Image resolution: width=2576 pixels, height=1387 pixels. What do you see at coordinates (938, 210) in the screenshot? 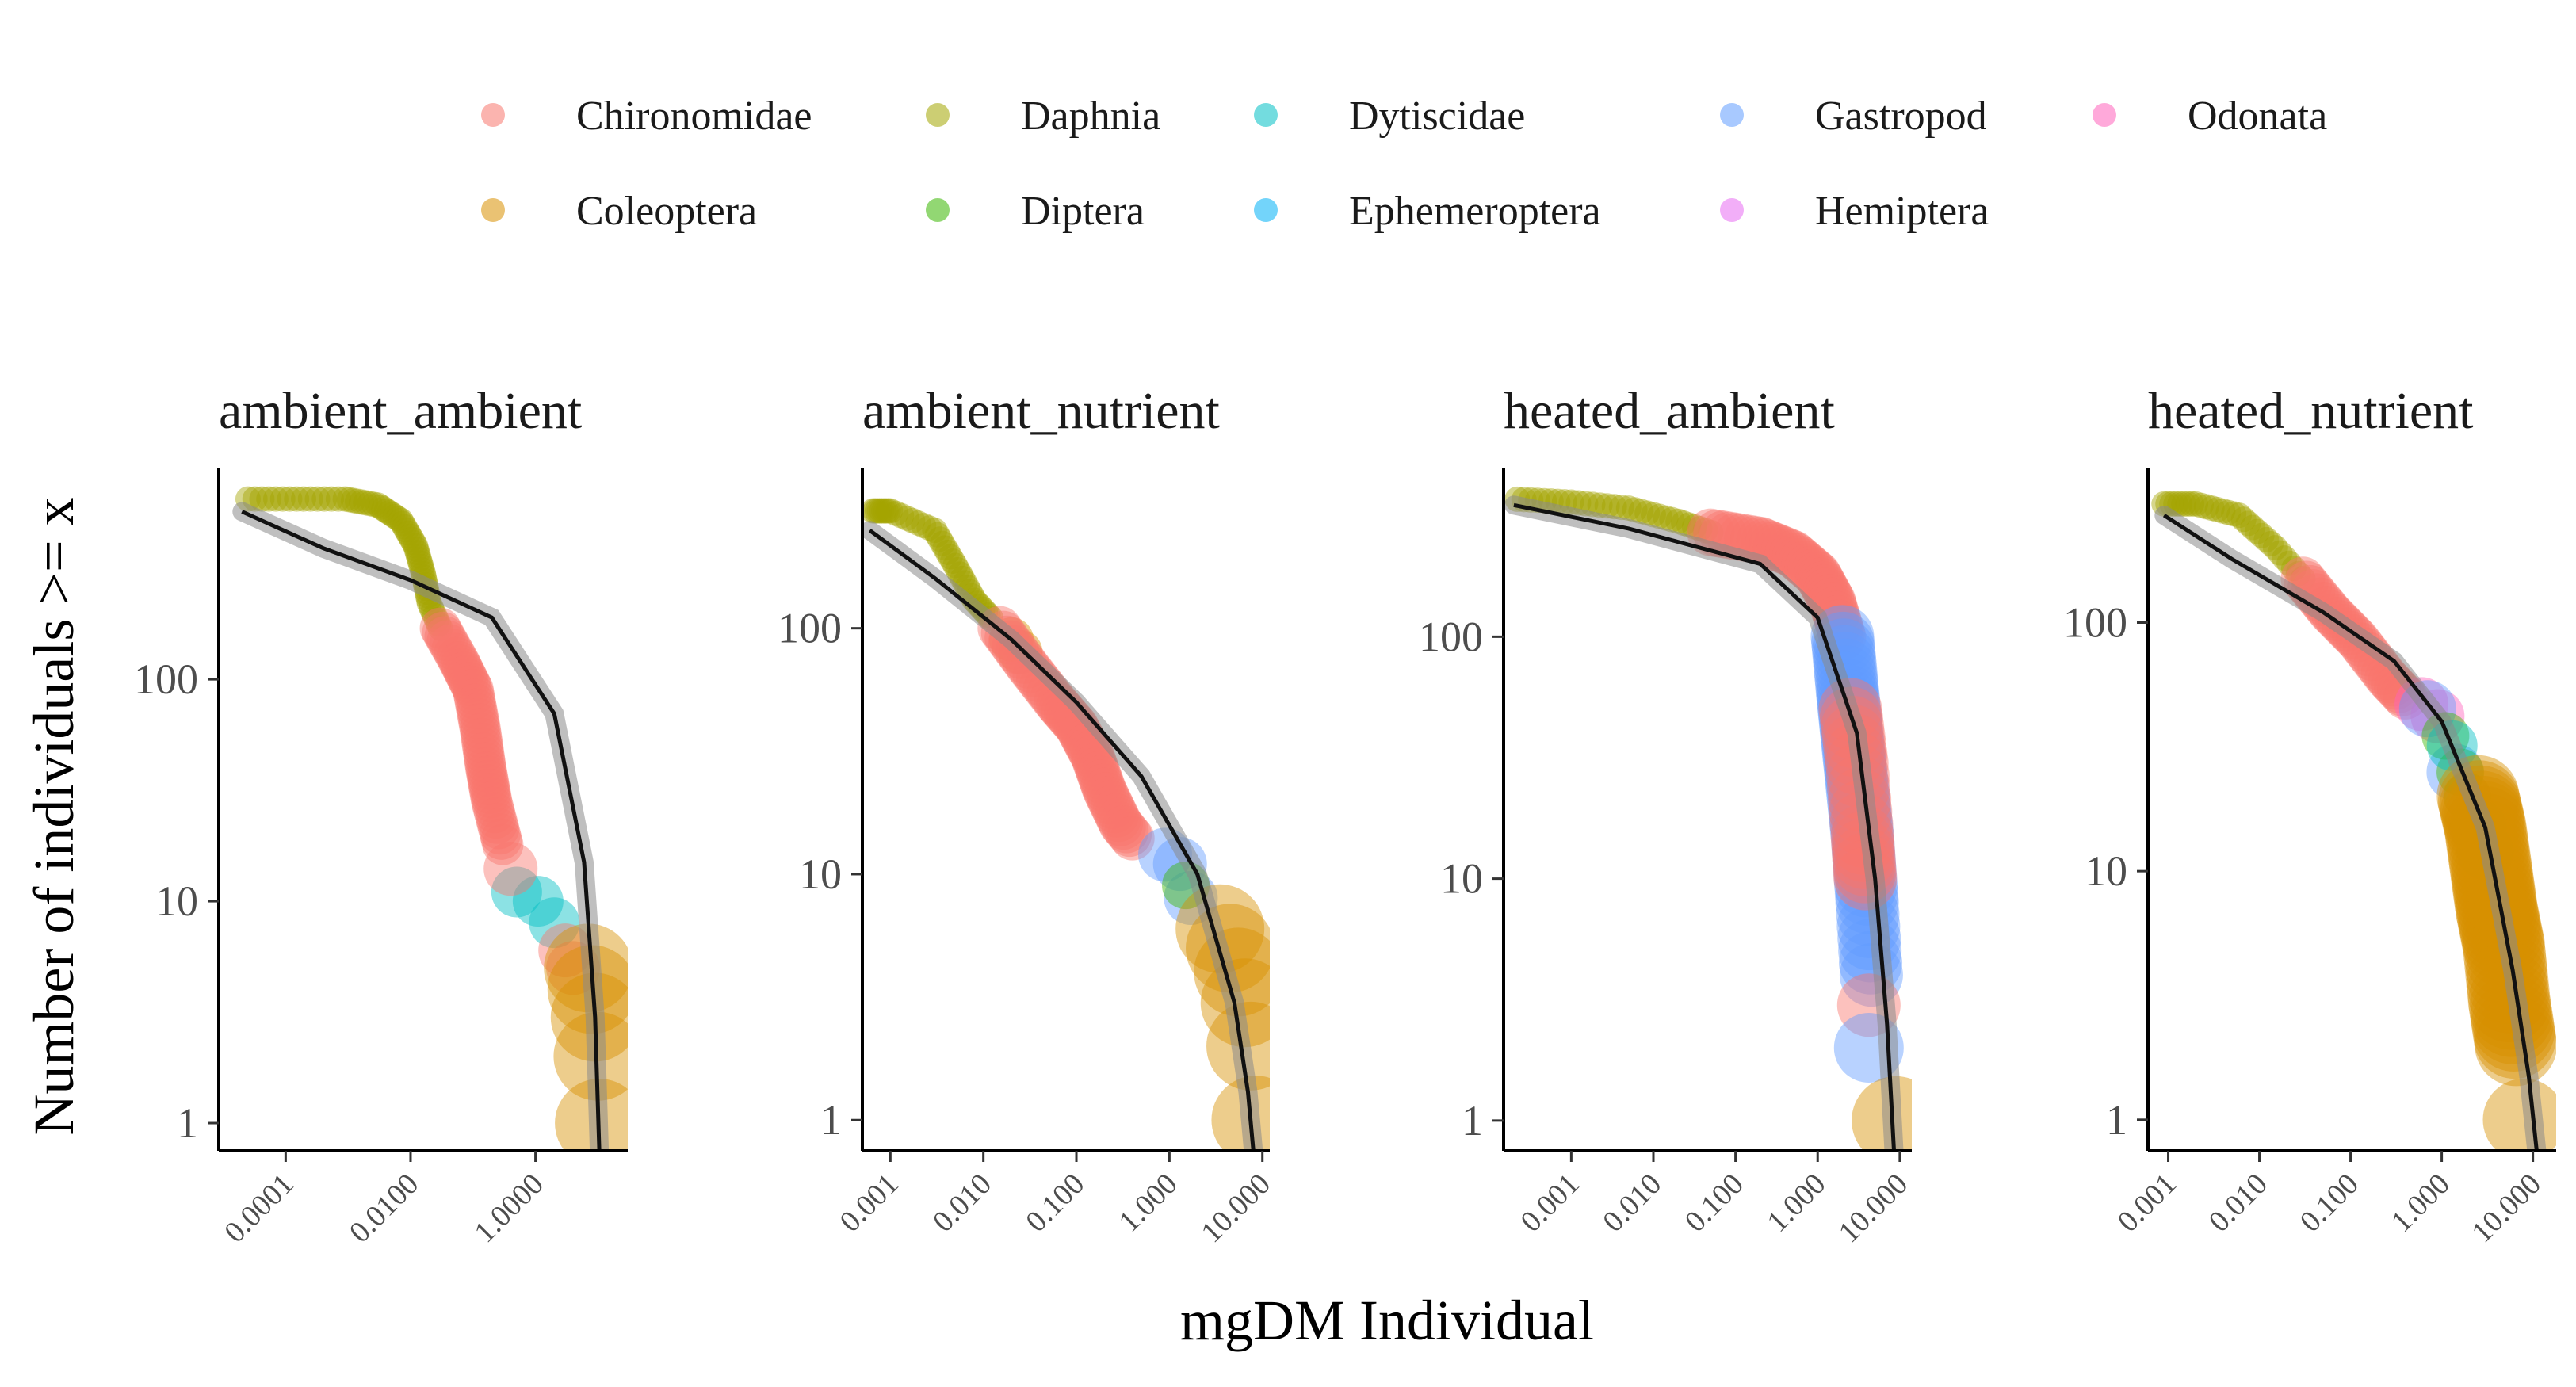
I see `legend-key-diptera` at bounding box center [938, 210].